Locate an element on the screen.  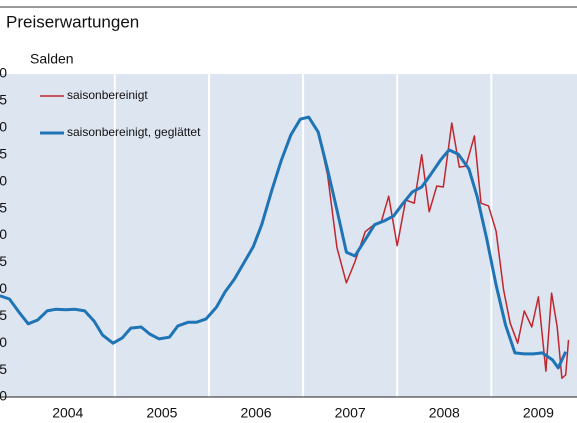
chart-title: Preiserwartungen is located at coordinates (72, 21).